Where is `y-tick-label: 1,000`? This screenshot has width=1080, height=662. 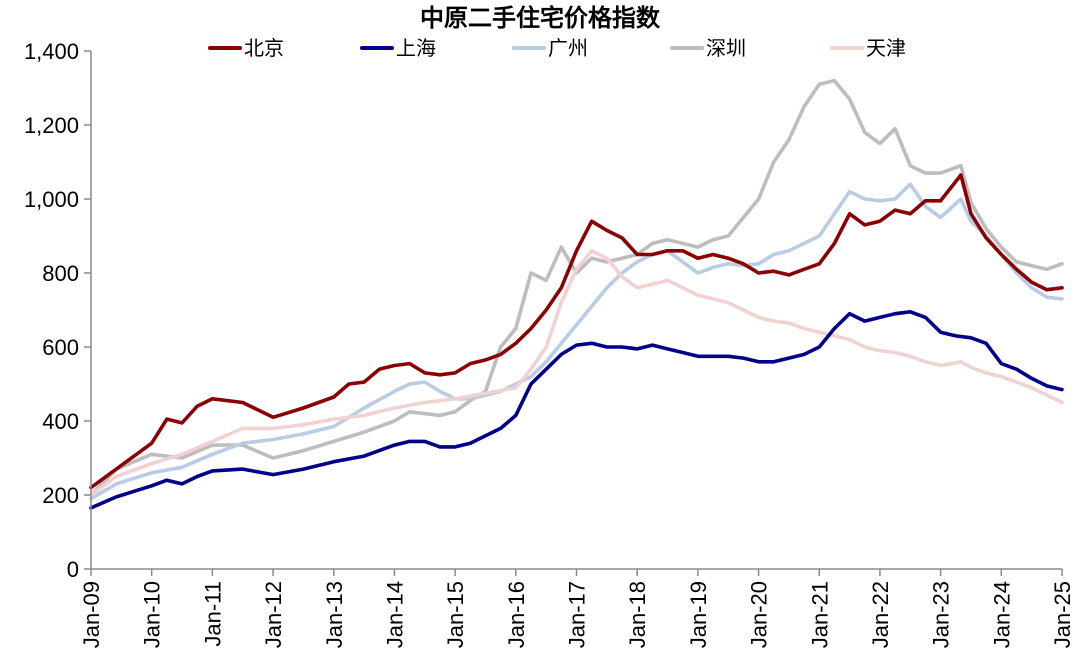 y-tick-label: 1,000 is located at coordinates (51, 199).